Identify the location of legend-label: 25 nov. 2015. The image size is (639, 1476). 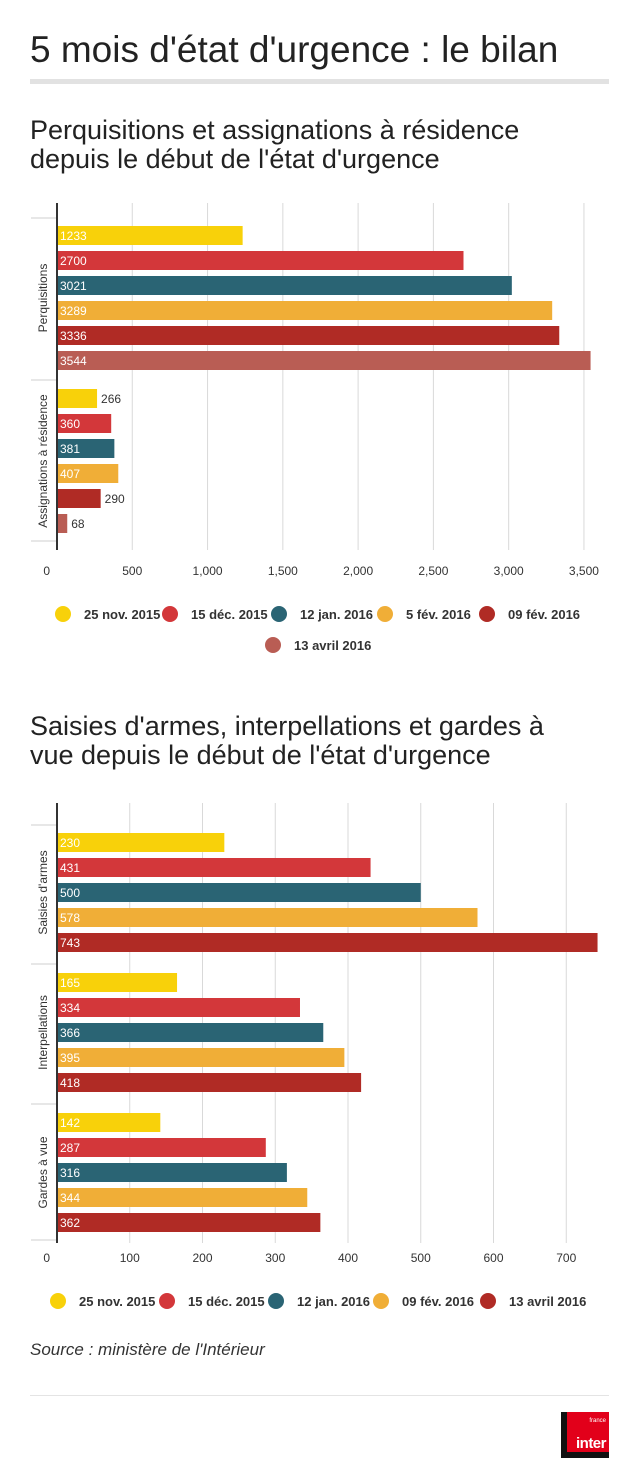
(117, 1301).